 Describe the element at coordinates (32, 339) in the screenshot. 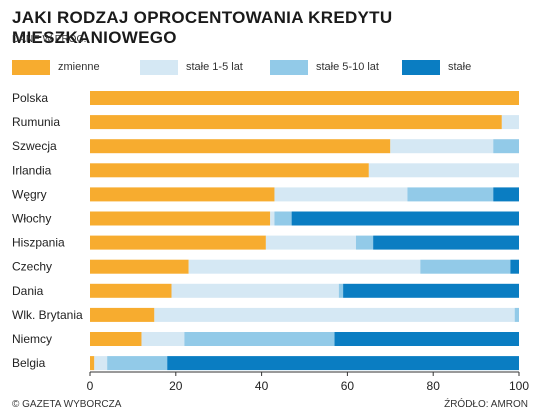

I see `category-label-niemcy: Niemcy` at that location.